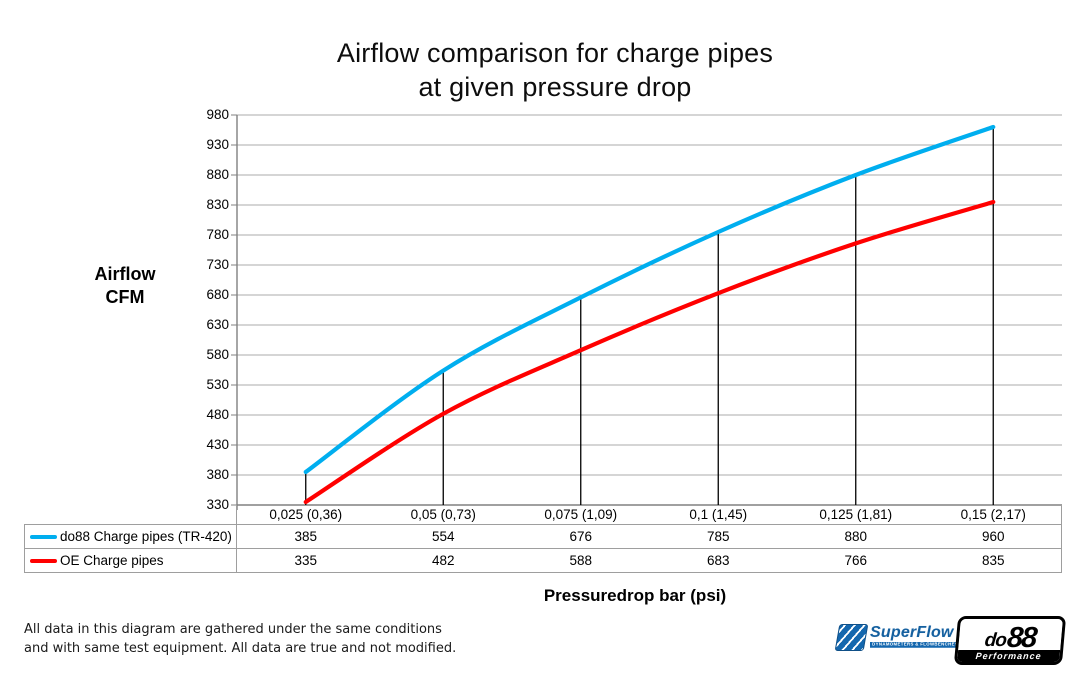  What do you see at coordinates (217, 354) in the screenshot?
I see `y-tick-label: 580` at bounding box center [217, 354].